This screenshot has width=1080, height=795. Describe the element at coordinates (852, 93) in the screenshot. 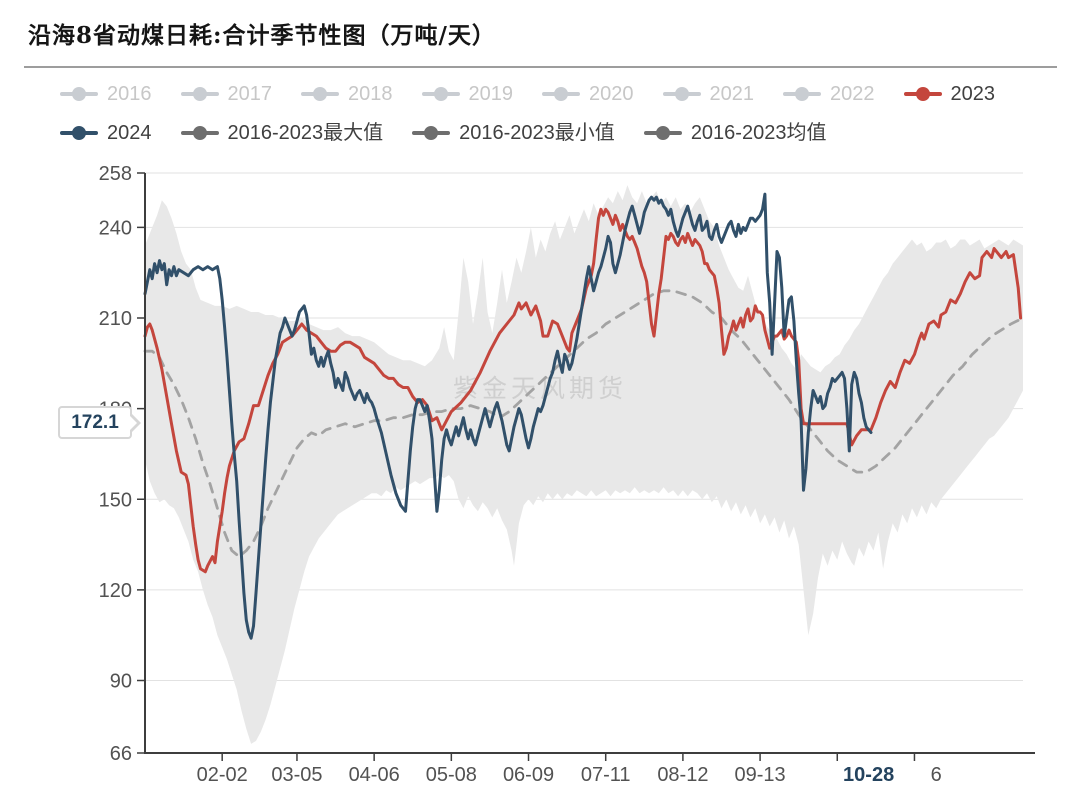

I see `legend-label: 2022` at that location.